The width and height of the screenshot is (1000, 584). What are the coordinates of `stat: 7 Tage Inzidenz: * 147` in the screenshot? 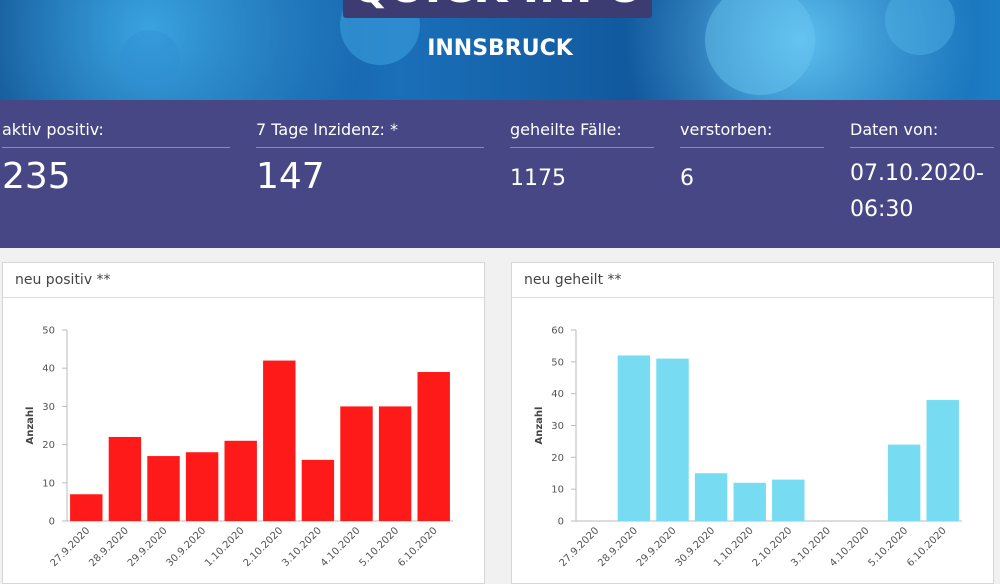 It's located at (370, 158).